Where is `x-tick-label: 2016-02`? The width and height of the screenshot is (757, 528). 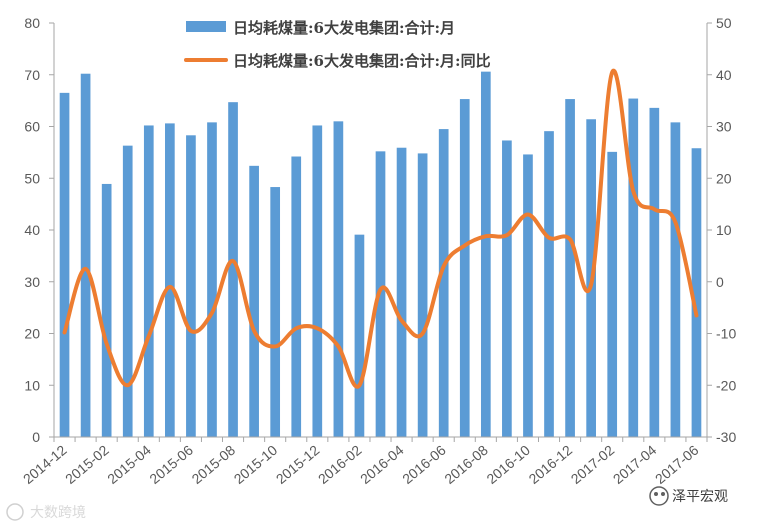
x-tick-label: 2016-02 is located at coordinates (340, 464).